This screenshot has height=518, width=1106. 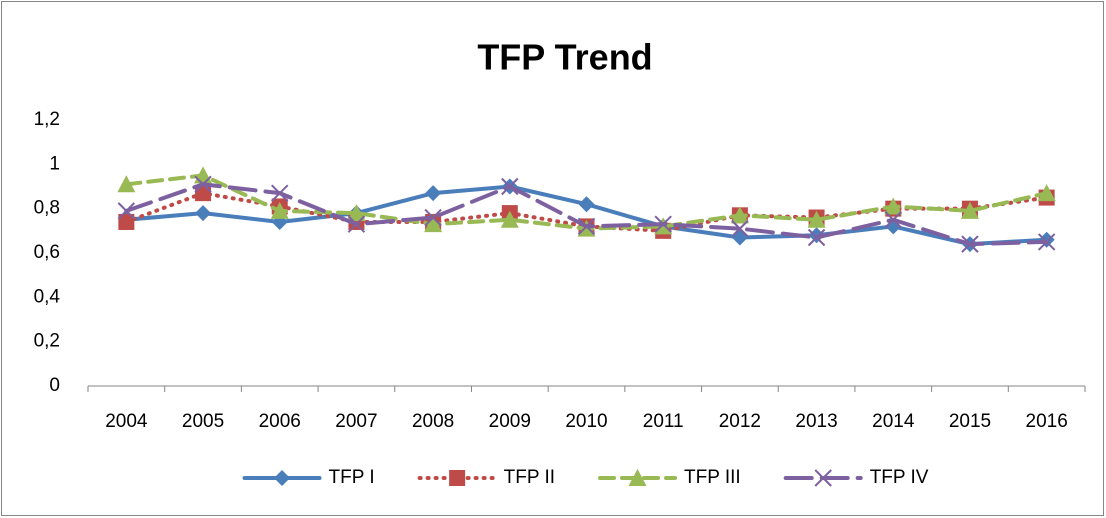 What do you see at coordinates (54, 385) in the screenshot?
I see `y-tick-label: 0` at bounding box center [54, 385].